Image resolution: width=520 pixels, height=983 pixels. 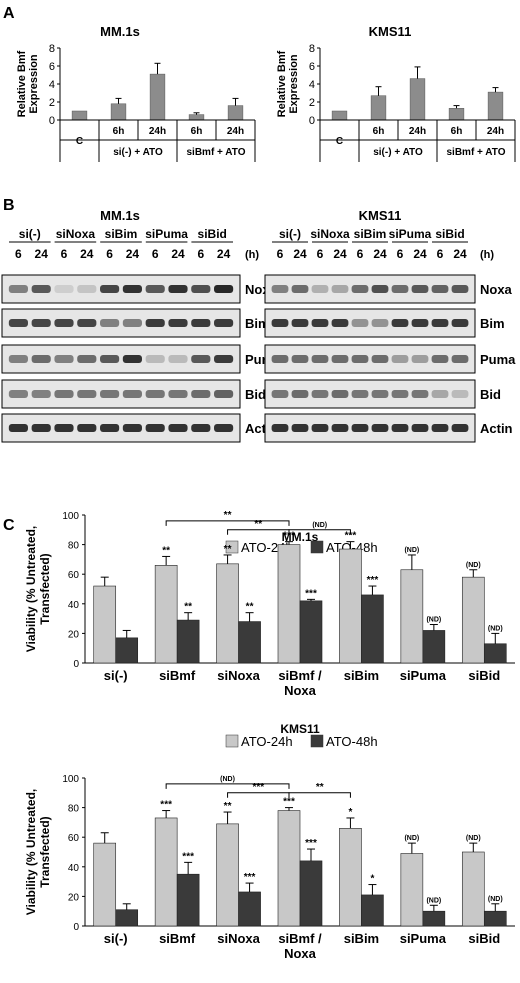 What do you see at coordinates (473, 565) in the screenshot?
I see `significance-label: (ND)` at bounding box center [473, 565].